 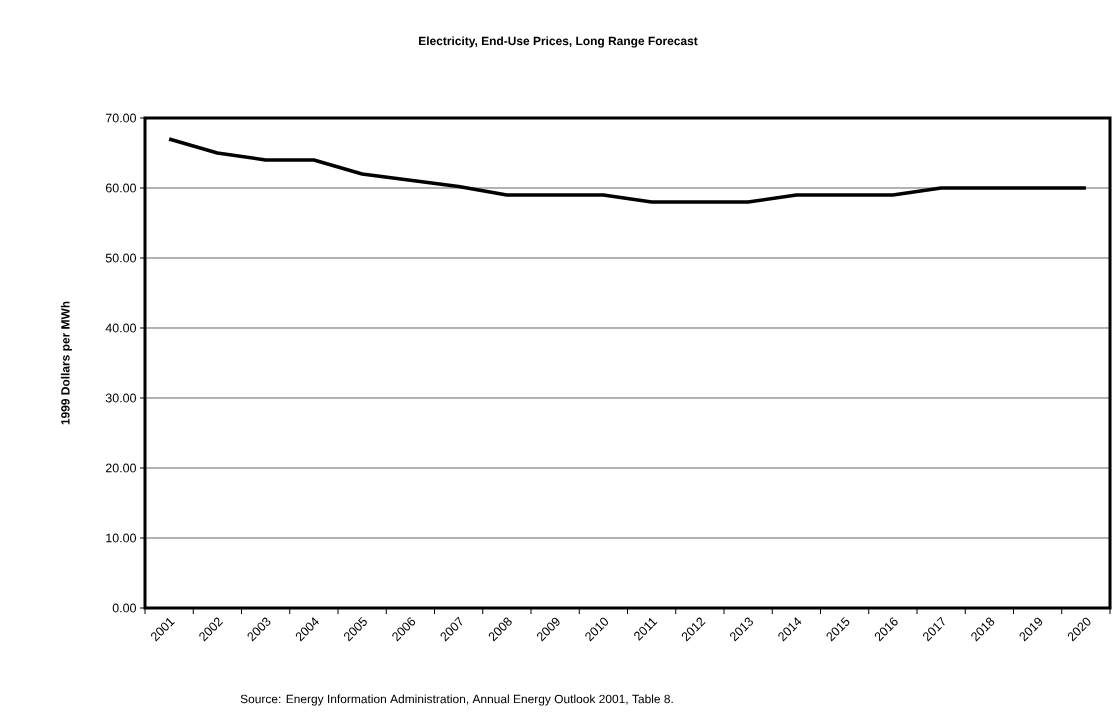 What do you see at coordinates (456, 700) in the screenshot?
I see `source-note: Source: Energy Information Administration, Annual Energy Outlook 2001, Table 8.` at bounding box center [456, 700].